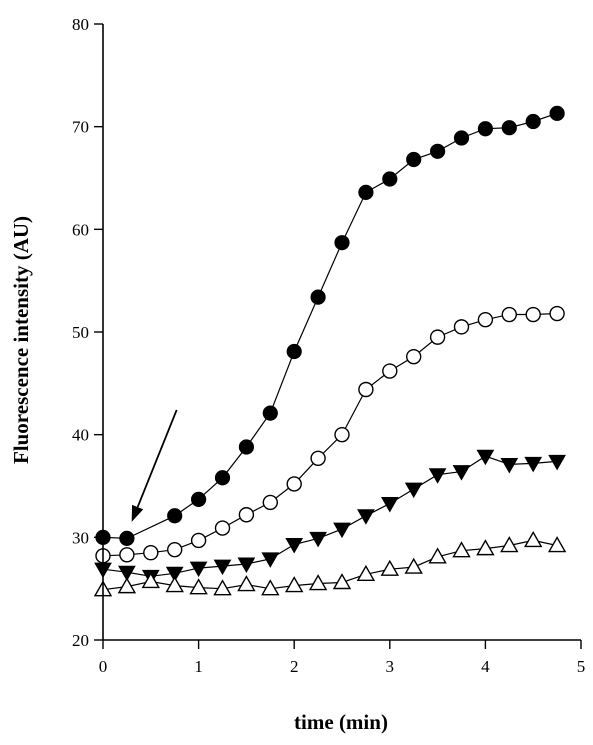 The width and height of the screenshot is (593, 745). What do you see at coordinates (80, 229) in the screenshot?
I see `y-tick-label: 60` at bounding box center [80, 229].